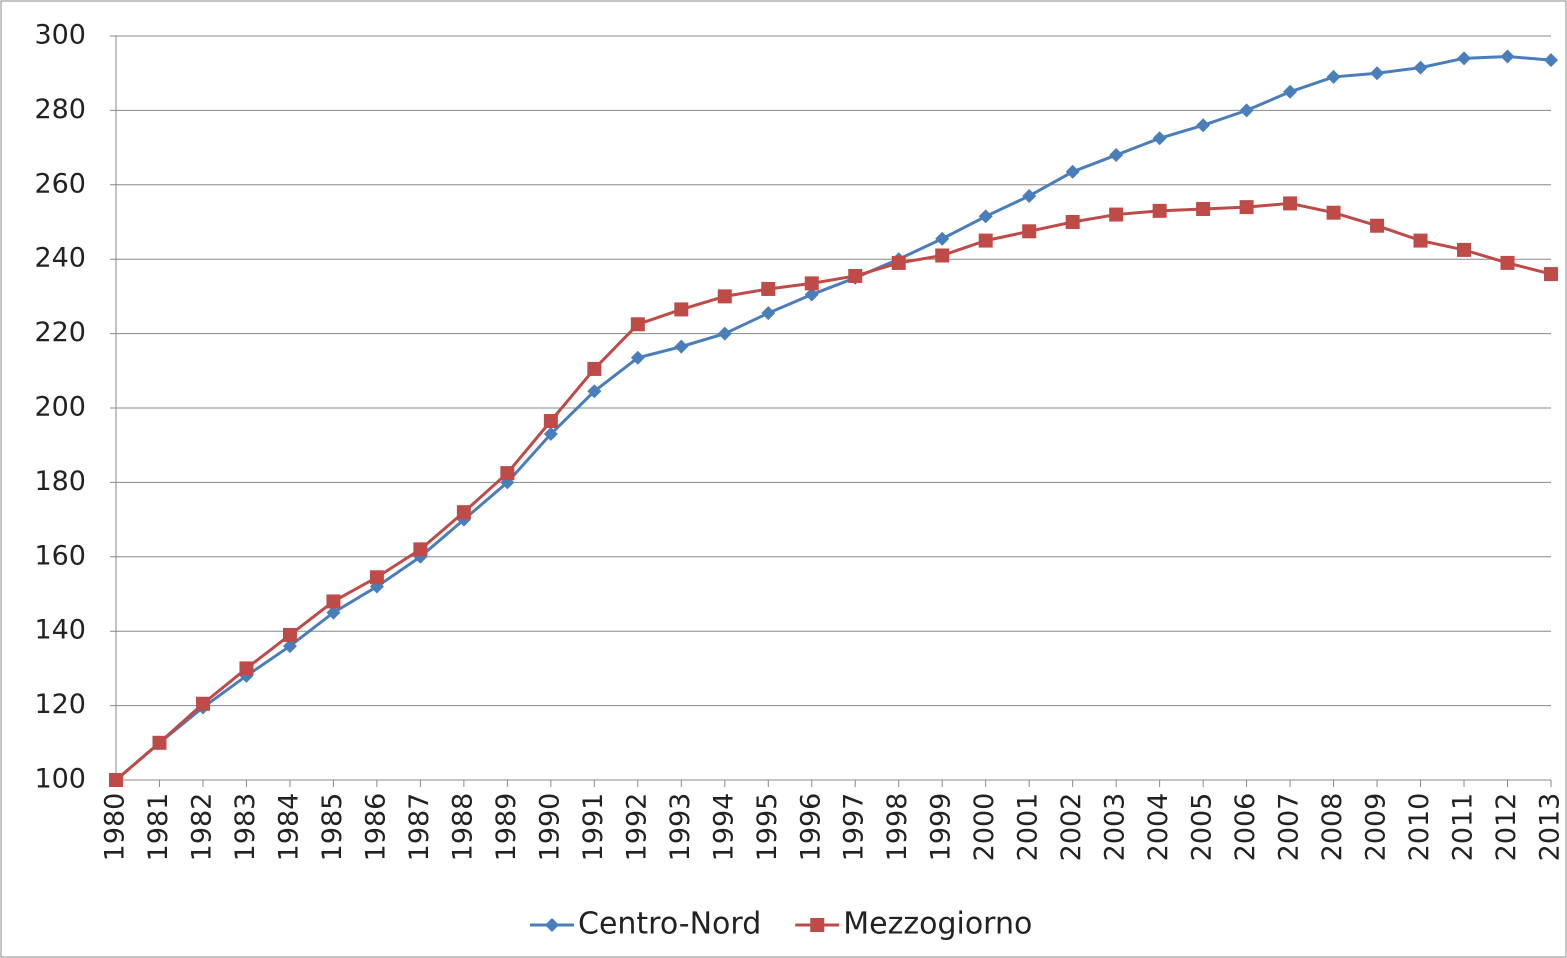  Describe the element at coordinates (1550, 827) in the screenshot. I see `x-tick-label: 2013` at that location.